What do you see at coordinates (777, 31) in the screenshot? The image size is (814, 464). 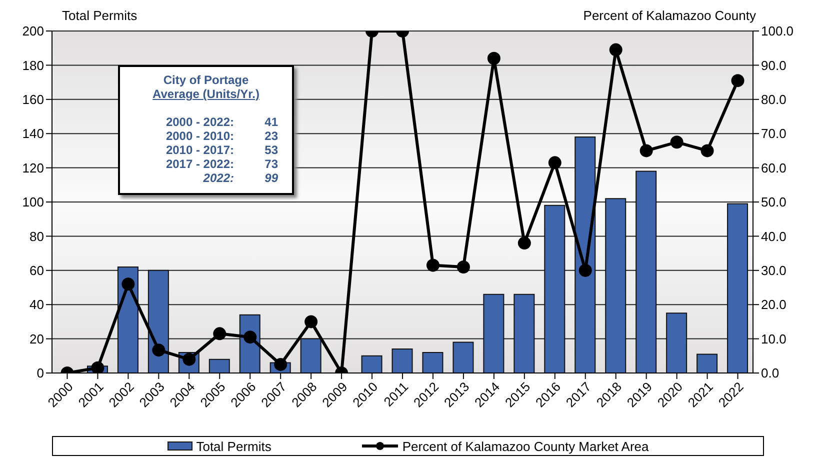 I see `y2-tick-label: 100.0` at bounding box center [777, 31].